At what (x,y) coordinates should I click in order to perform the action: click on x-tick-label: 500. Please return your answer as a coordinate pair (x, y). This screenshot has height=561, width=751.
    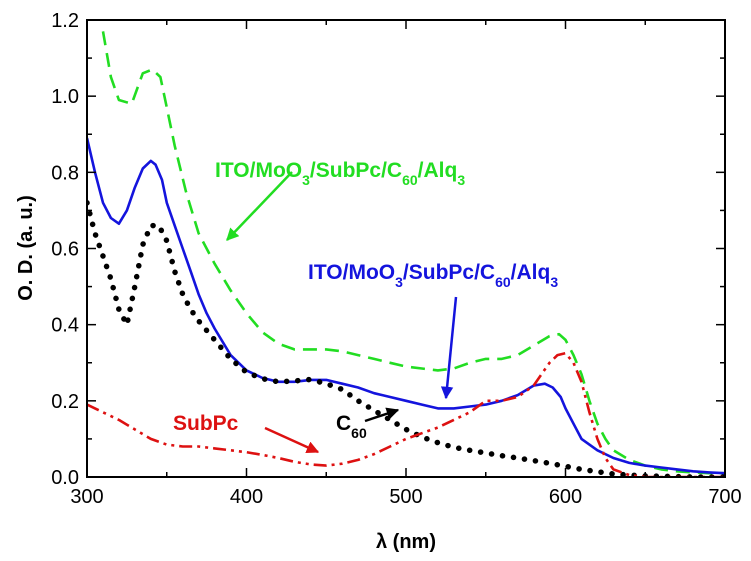
    Looking at the image, I should click on (405, 497).